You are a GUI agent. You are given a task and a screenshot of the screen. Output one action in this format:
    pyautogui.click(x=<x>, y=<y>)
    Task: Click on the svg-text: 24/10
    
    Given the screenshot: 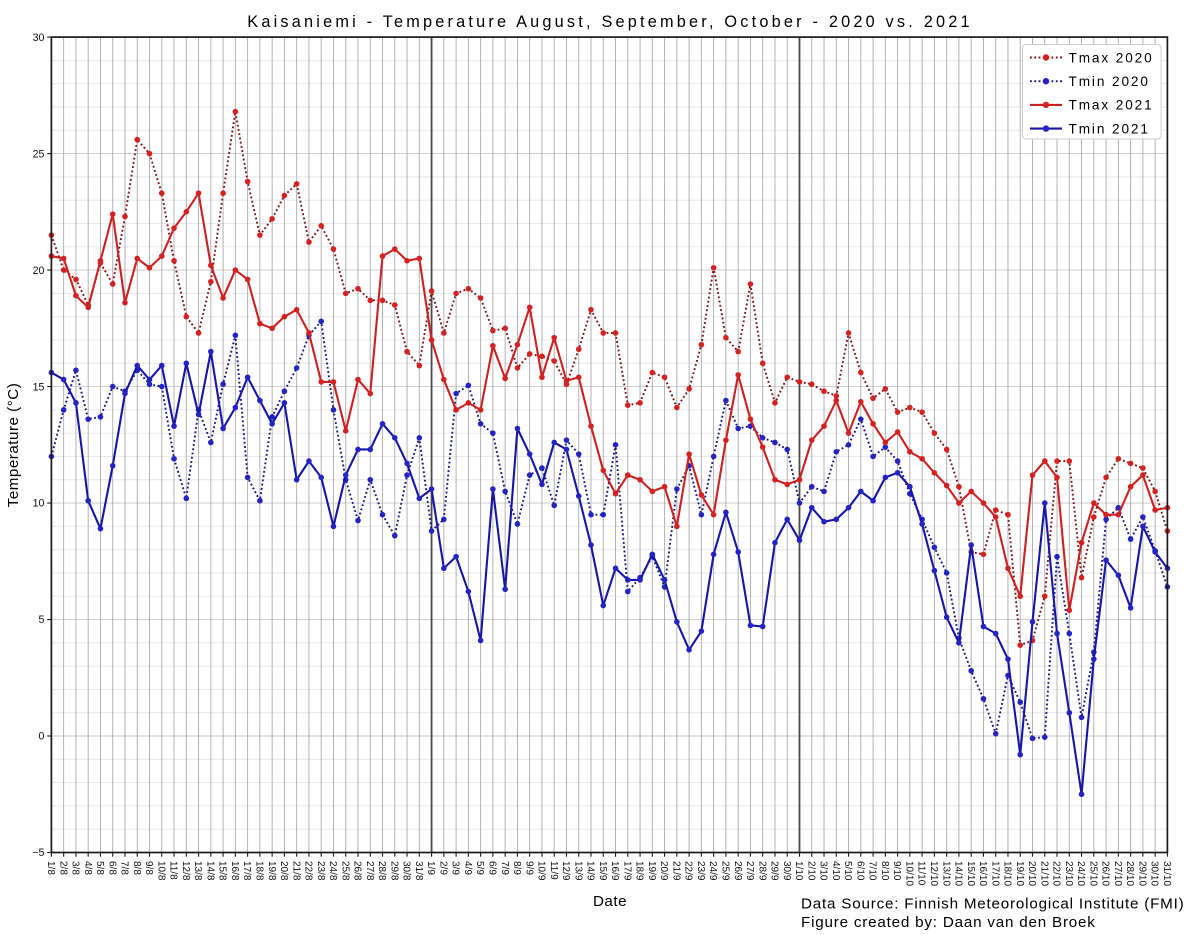 What is the action you would take?
    pyautogui.click(x=1080, y=873)
    